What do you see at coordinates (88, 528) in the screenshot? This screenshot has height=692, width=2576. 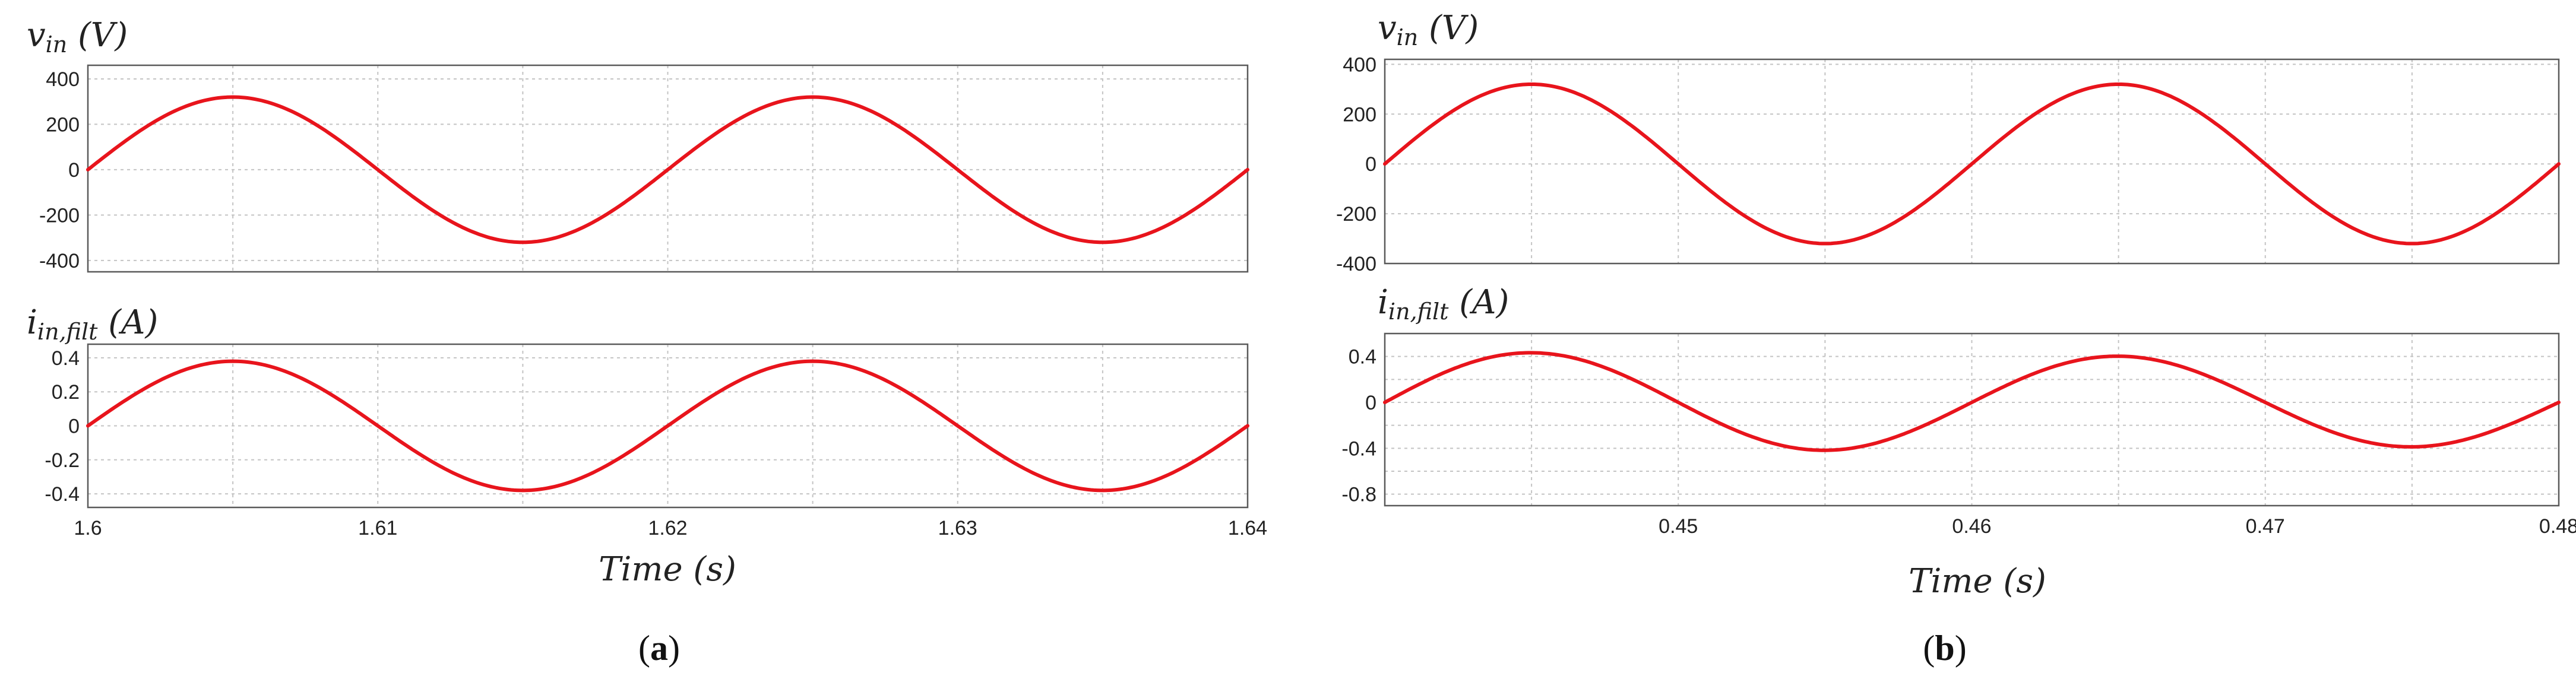 I see `chart-a-iin-x-tick-label: 1.6` at bounding box center [88, 528].